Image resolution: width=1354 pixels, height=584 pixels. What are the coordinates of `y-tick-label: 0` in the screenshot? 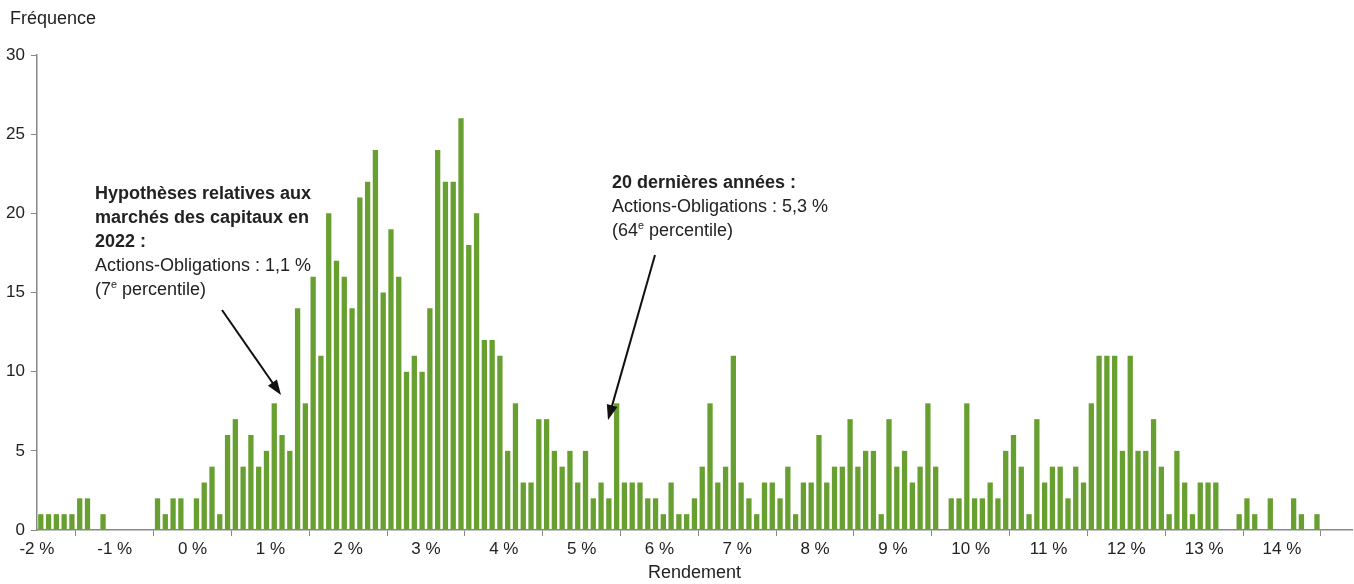 It's located at (20, 529).